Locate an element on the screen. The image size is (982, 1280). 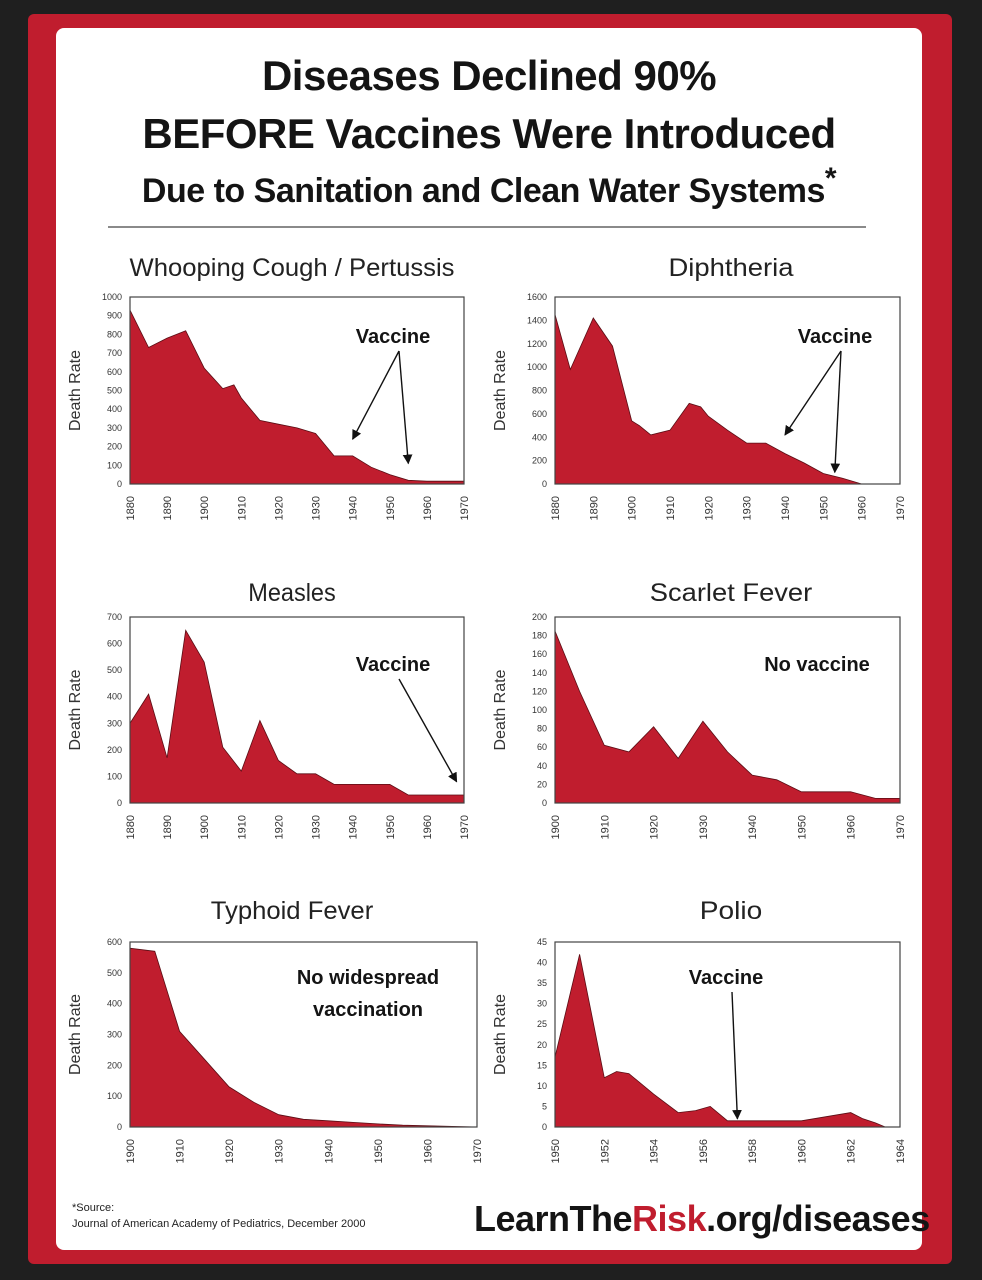
chart-title: Diphtheria is located at coordinates (731, 268).